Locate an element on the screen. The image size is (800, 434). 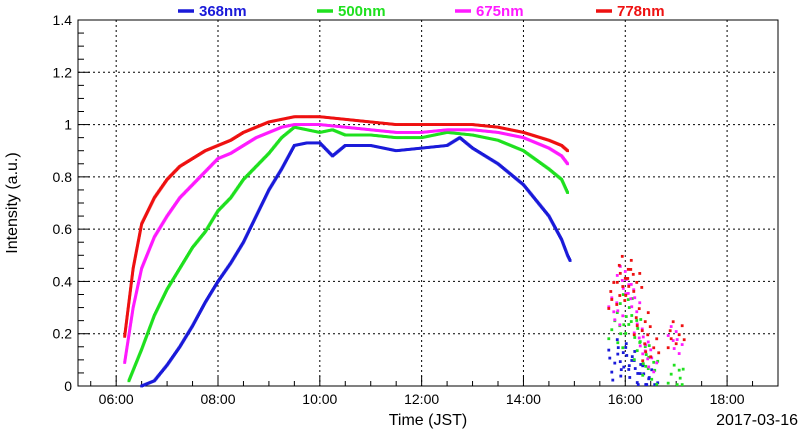
x-tick-label: 16:00 is located at coordinates (625, 399).